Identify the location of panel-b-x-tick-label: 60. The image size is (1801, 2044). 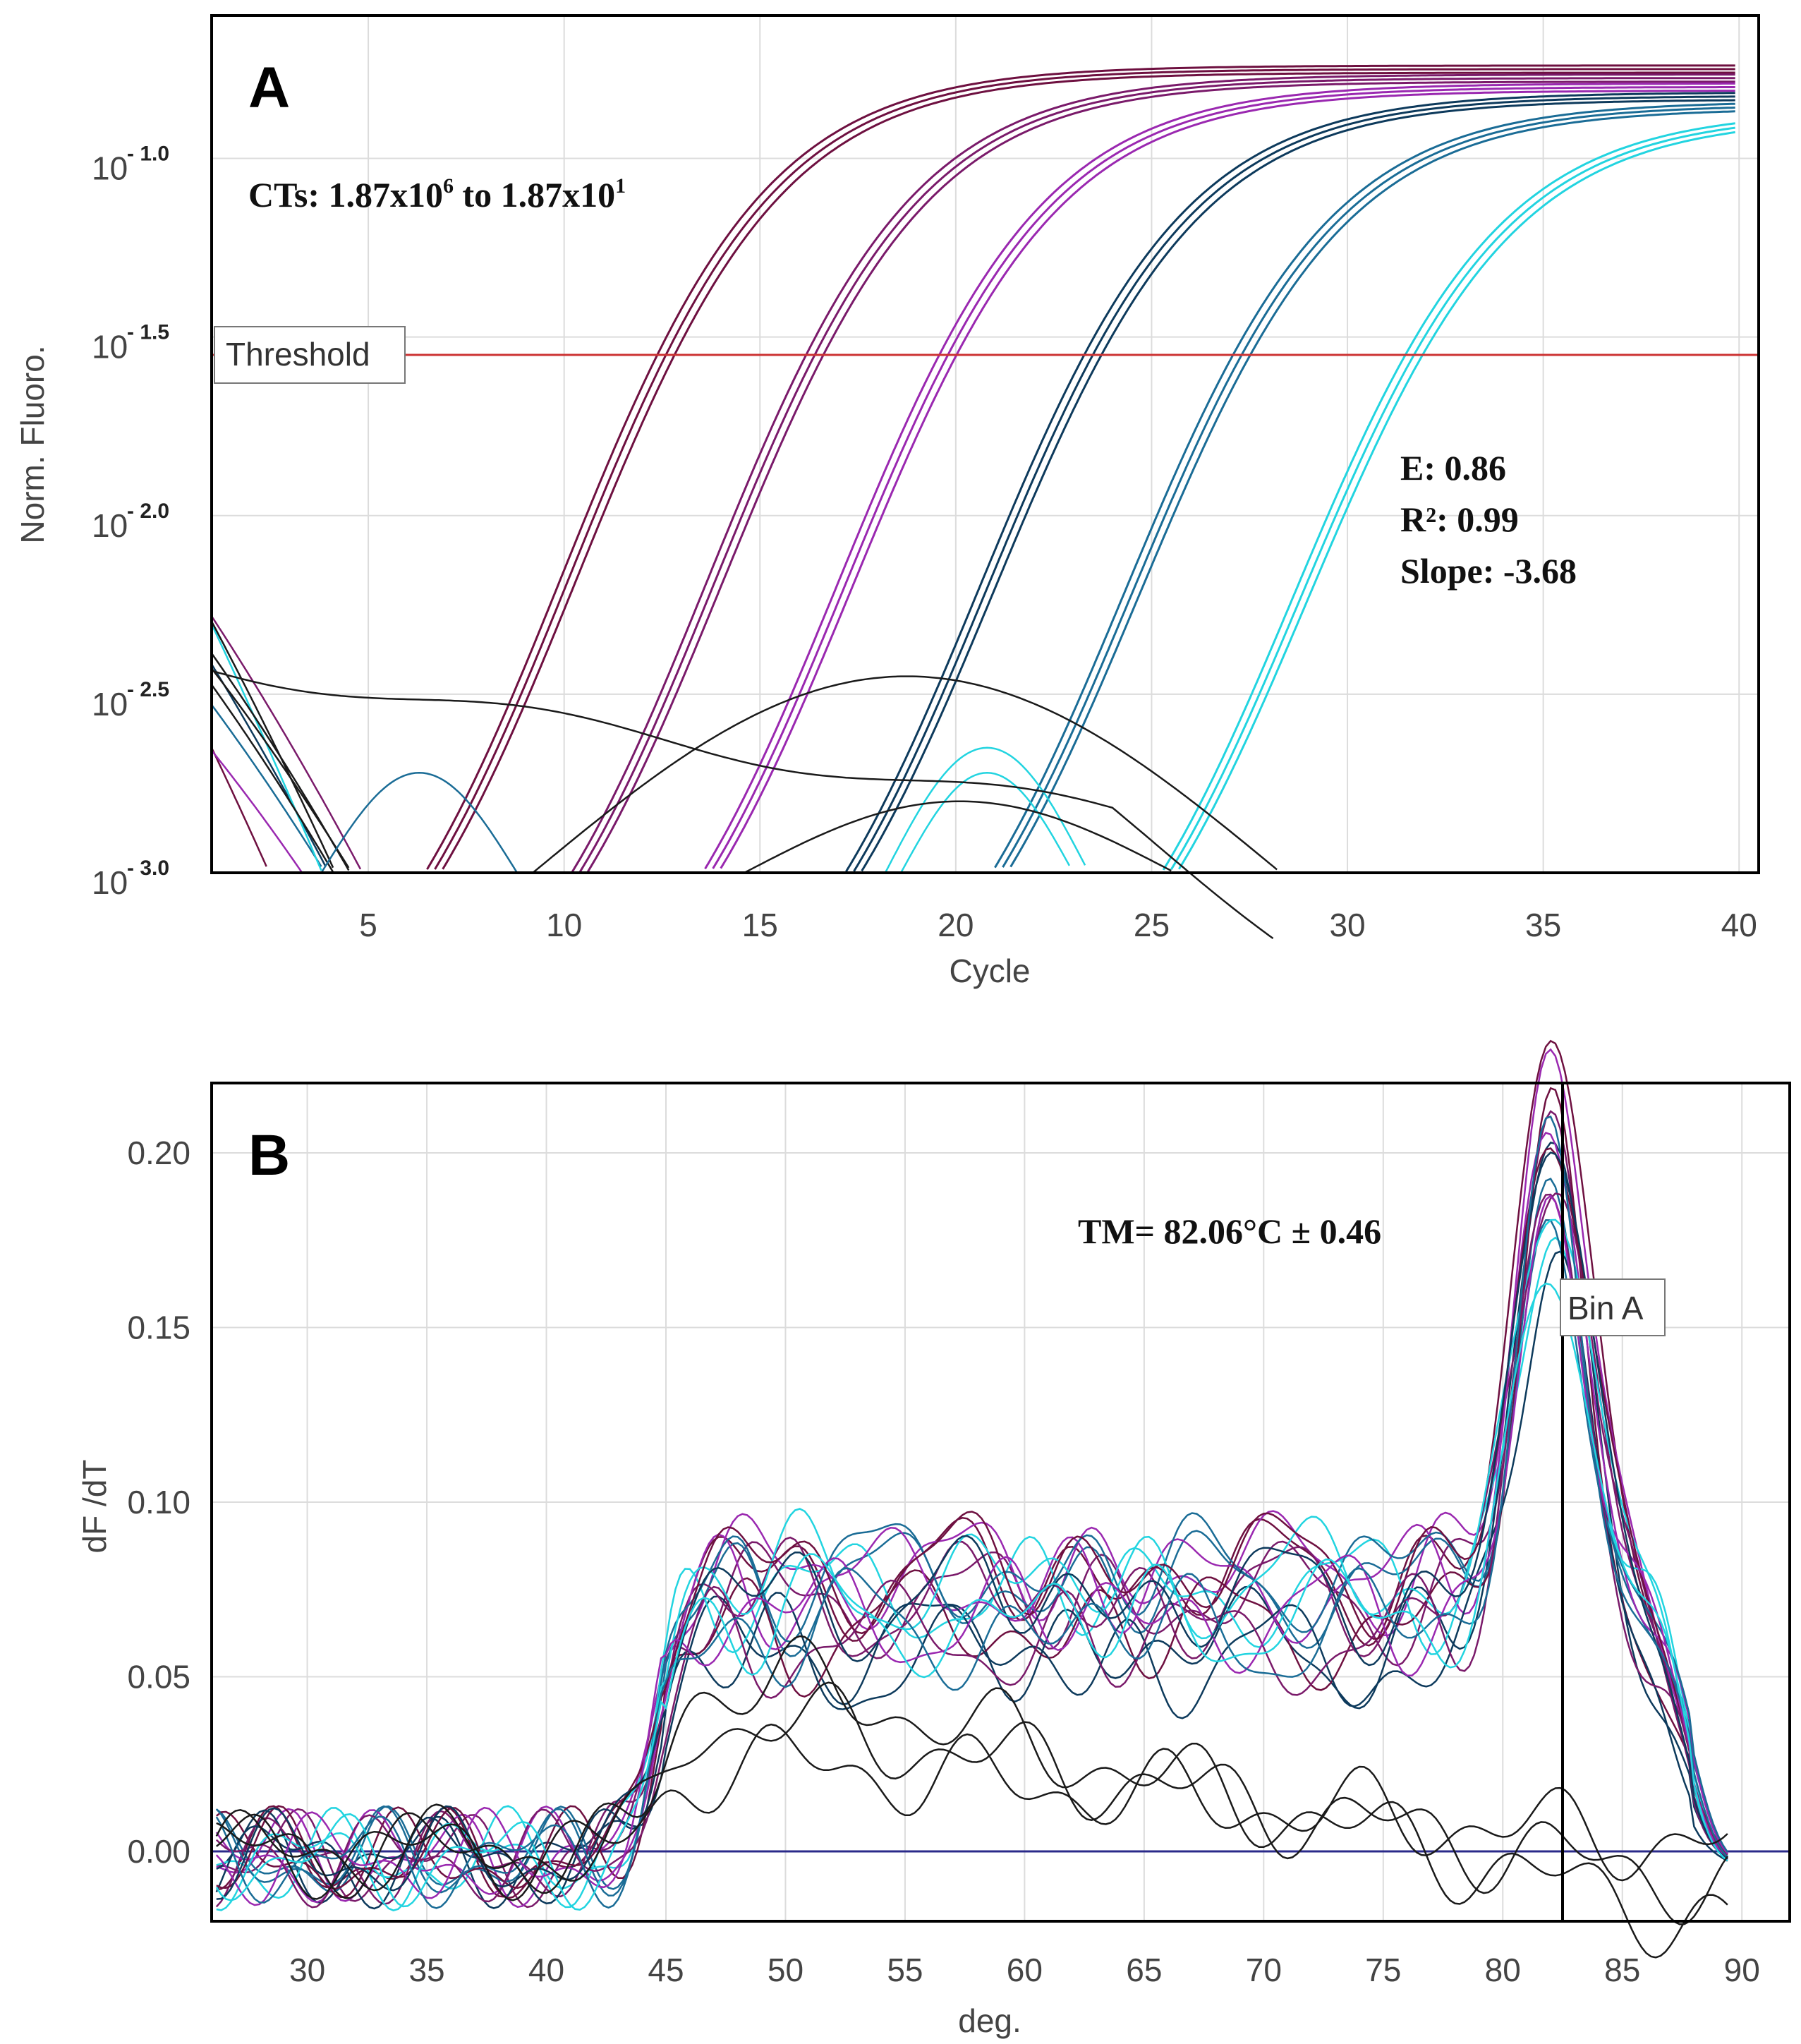
(1025, 1970).